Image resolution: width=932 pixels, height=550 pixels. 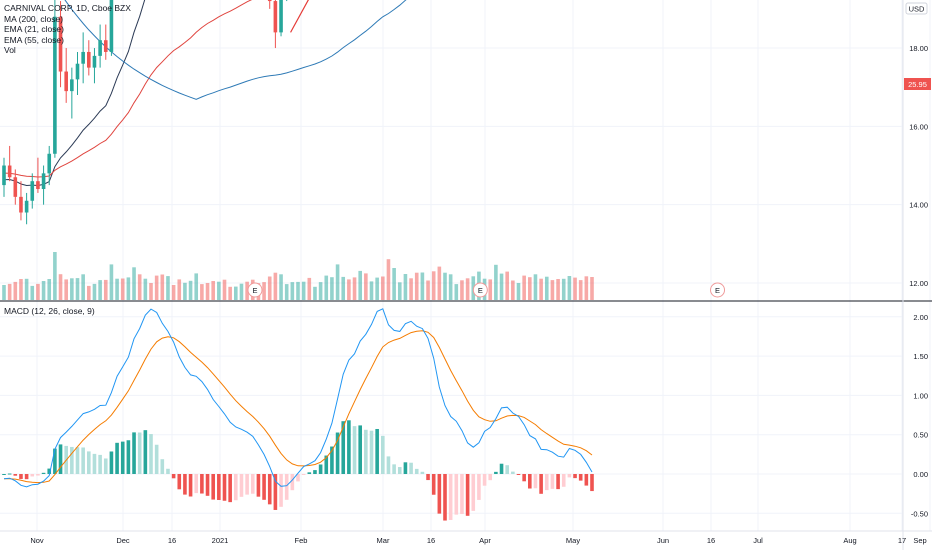 I want to click on time-tick-label: Jul, so click(x=758, y=540).